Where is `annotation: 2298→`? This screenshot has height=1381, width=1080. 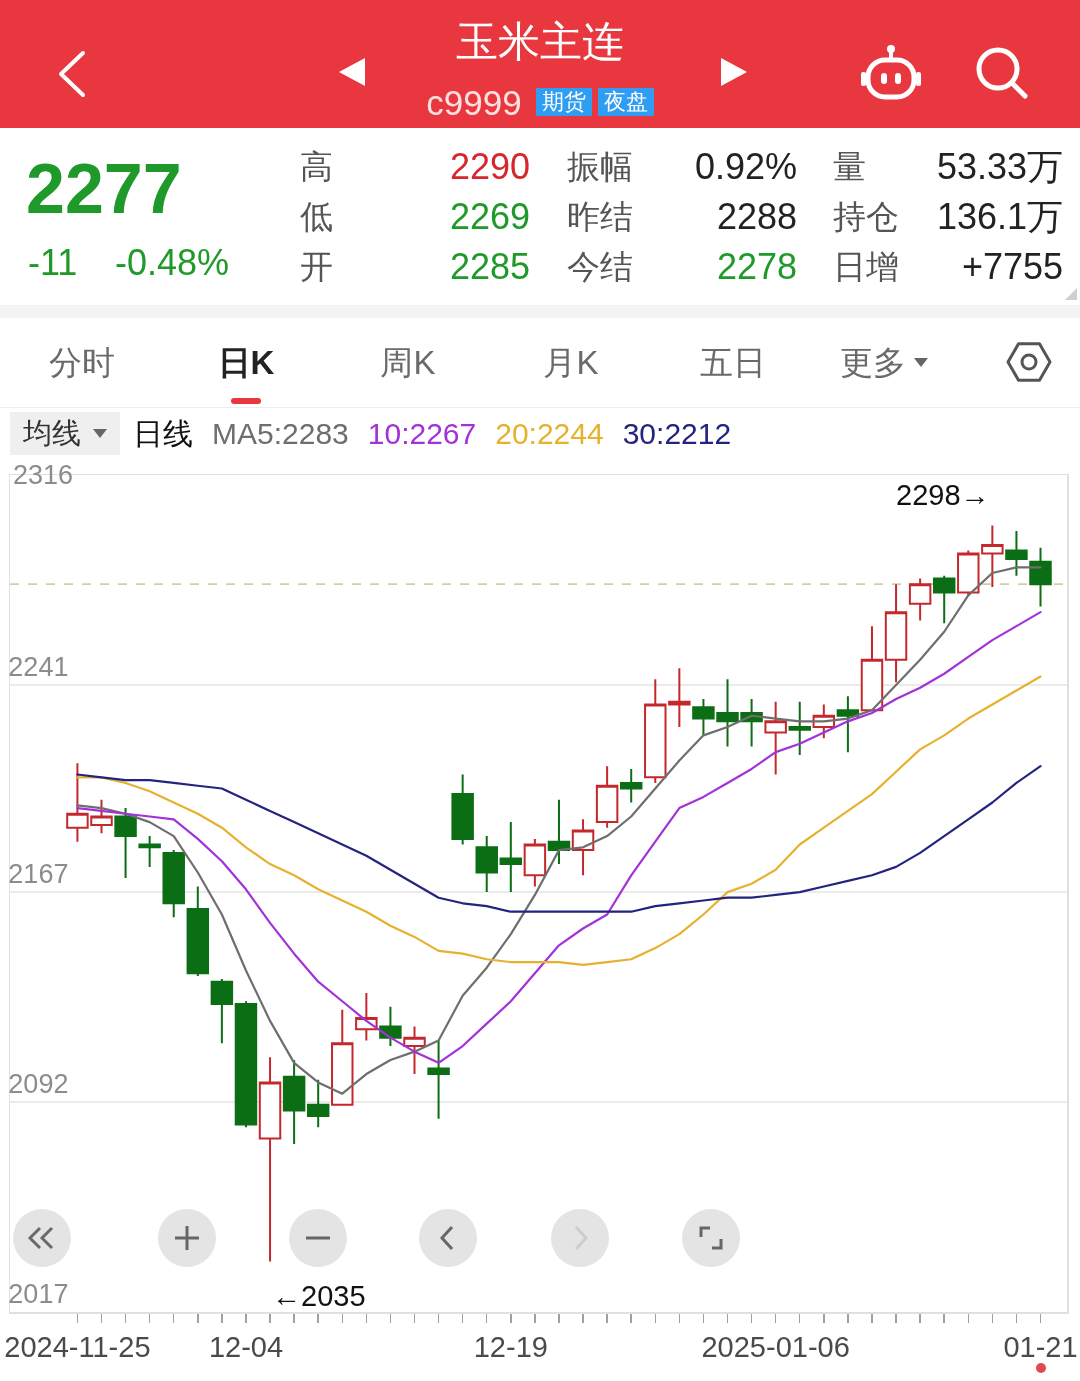
annotation: 2298→ is located at coordinates (943, 495).